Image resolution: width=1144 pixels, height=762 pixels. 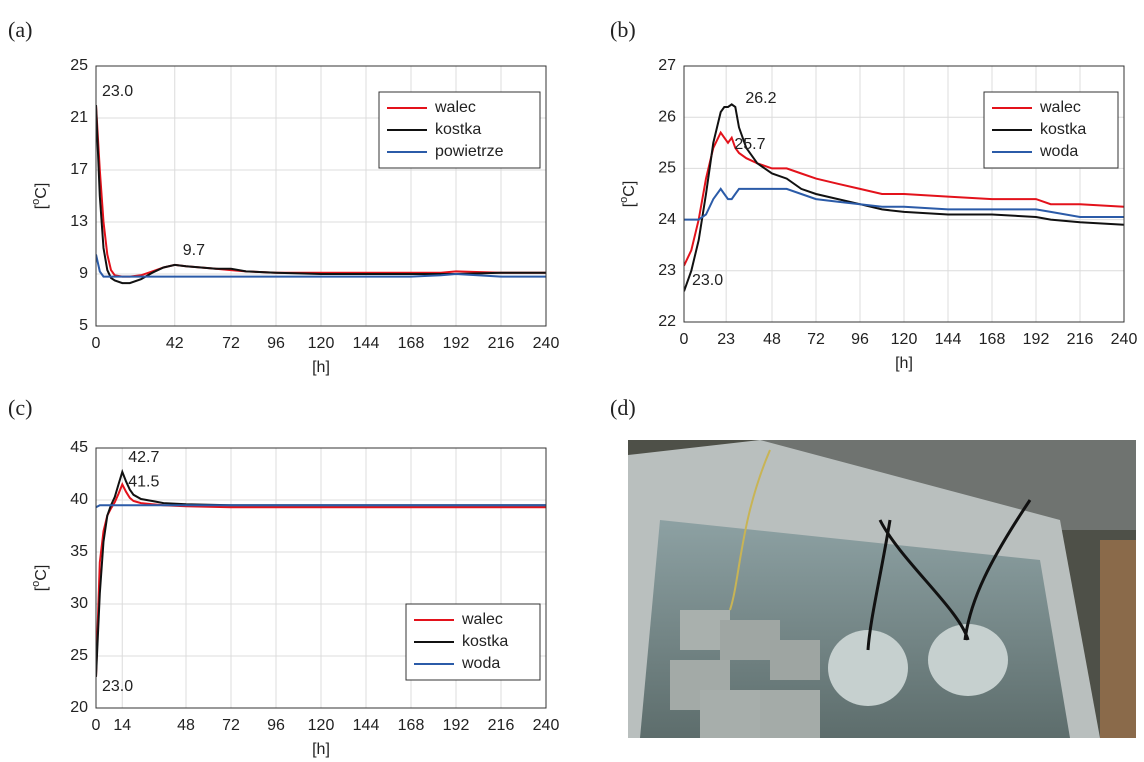 I want to click on annotation: 42.7, so click(x=143, y=457).